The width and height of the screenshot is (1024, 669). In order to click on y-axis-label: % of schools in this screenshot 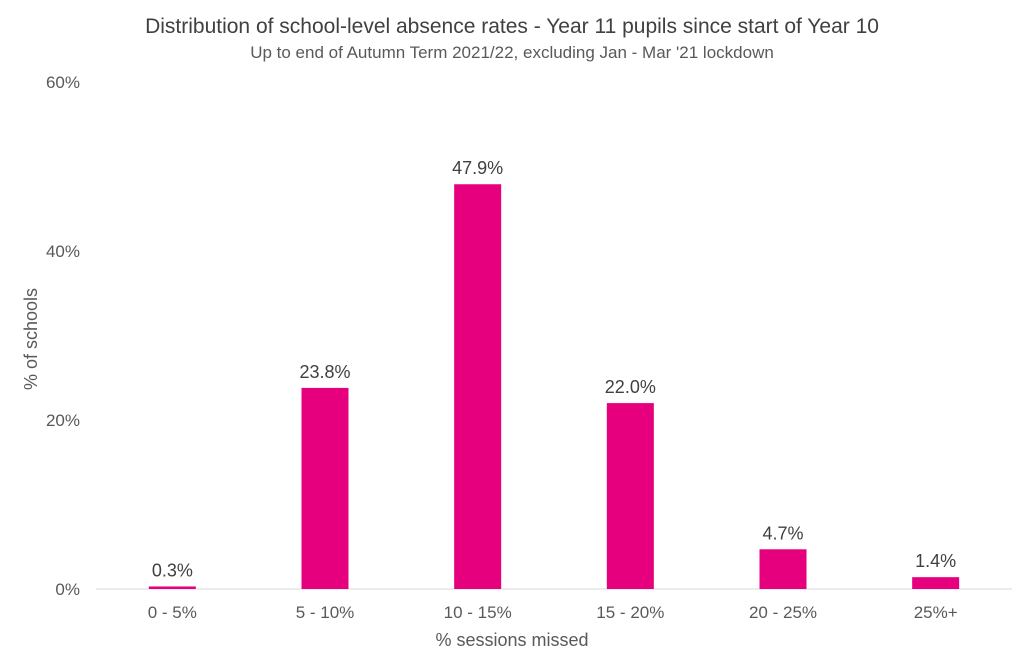, I will do `click(31, 339)`.